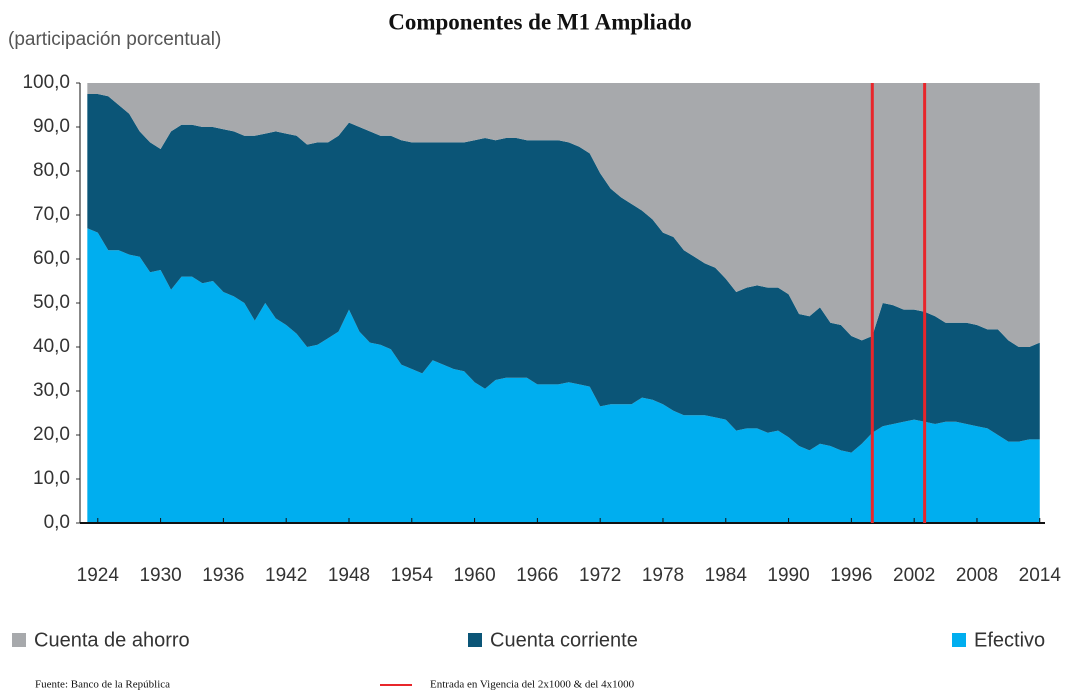 The width and height of the screenshot is (1069, 693). Describe the element at coordinates (160, 575) in the screenshot. I see `x-tick-label: 1930` at that location.